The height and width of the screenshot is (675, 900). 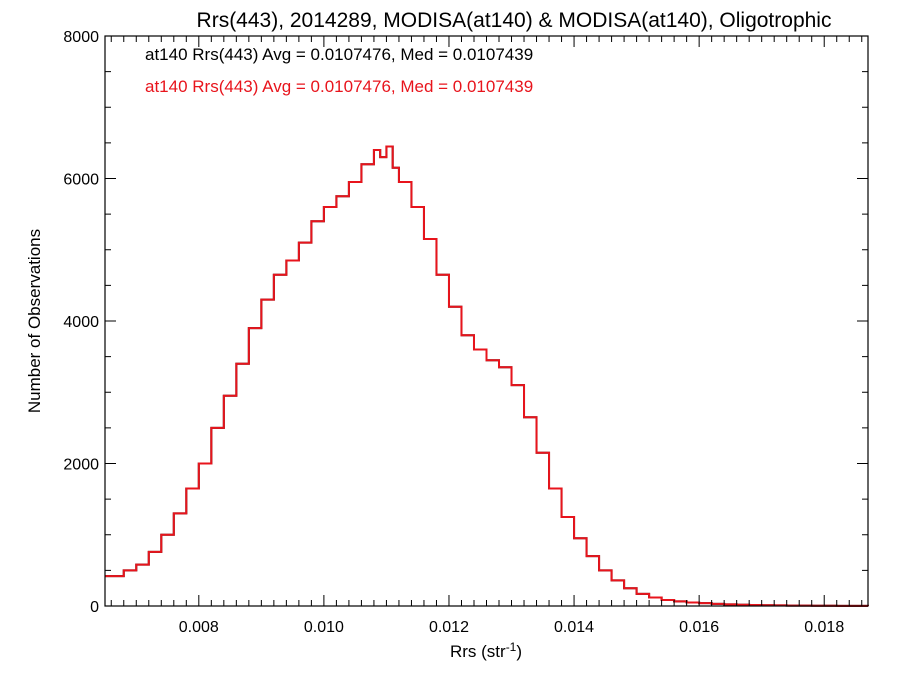 I want to click on x-tick-label: 0.016, so click(x=699, y=627).